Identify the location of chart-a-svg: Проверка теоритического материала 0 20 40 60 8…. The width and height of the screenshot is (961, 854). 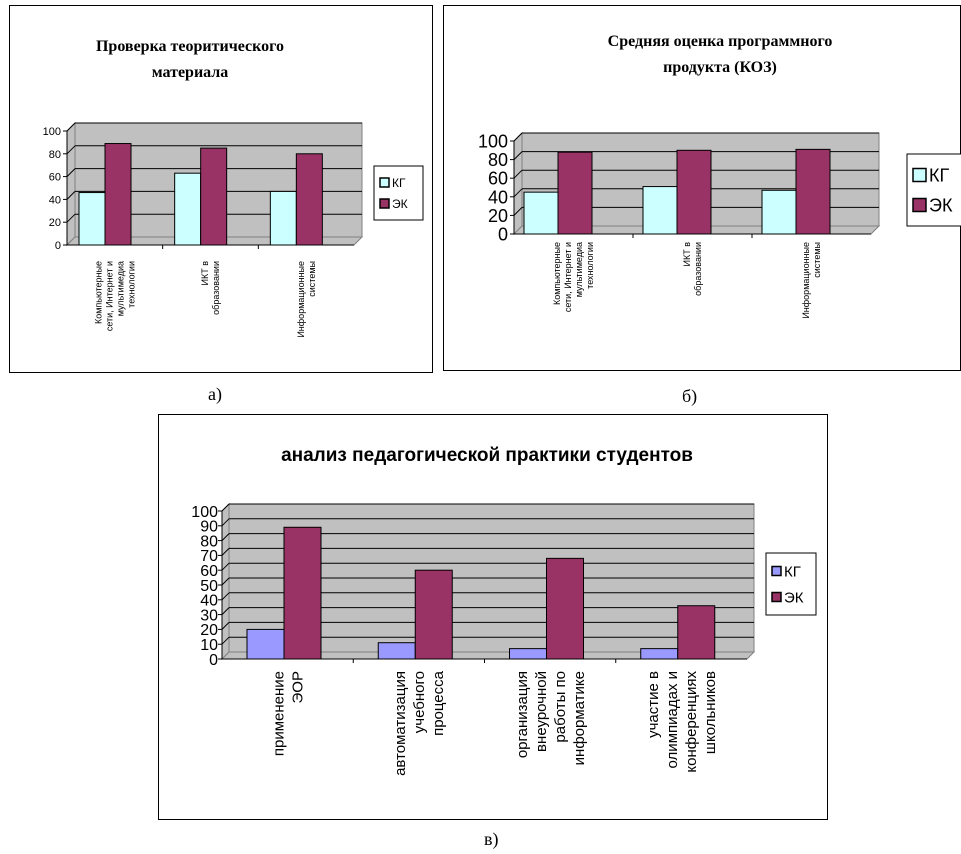
(233, 188).